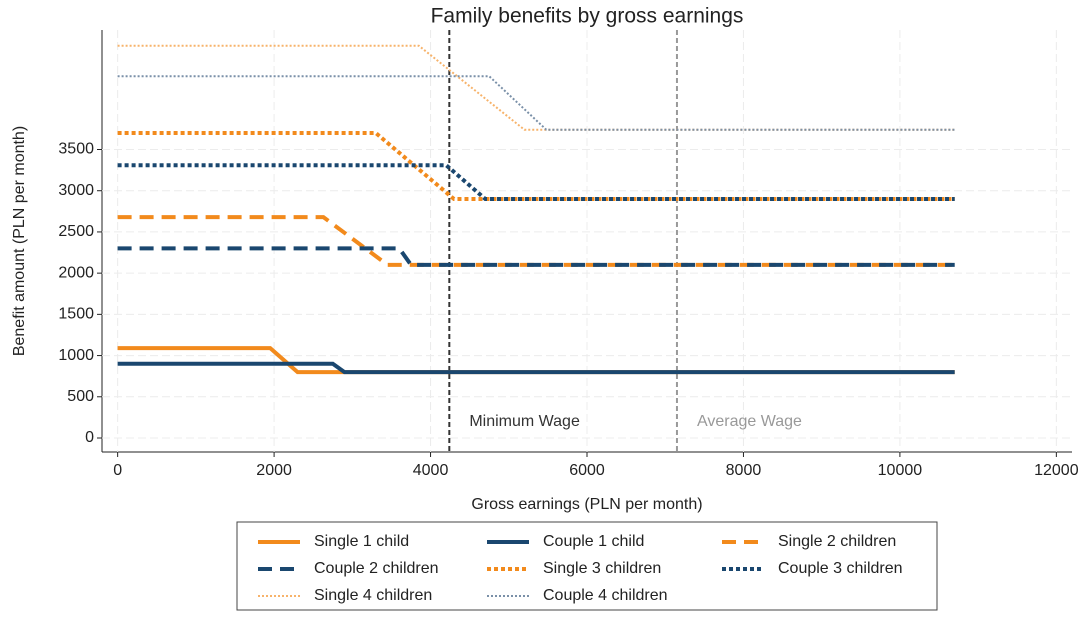  What do you see at coordinates (76, 272) in the screenshot?
I see `y-tick-label: 2000` at bounding box center [76, 272].